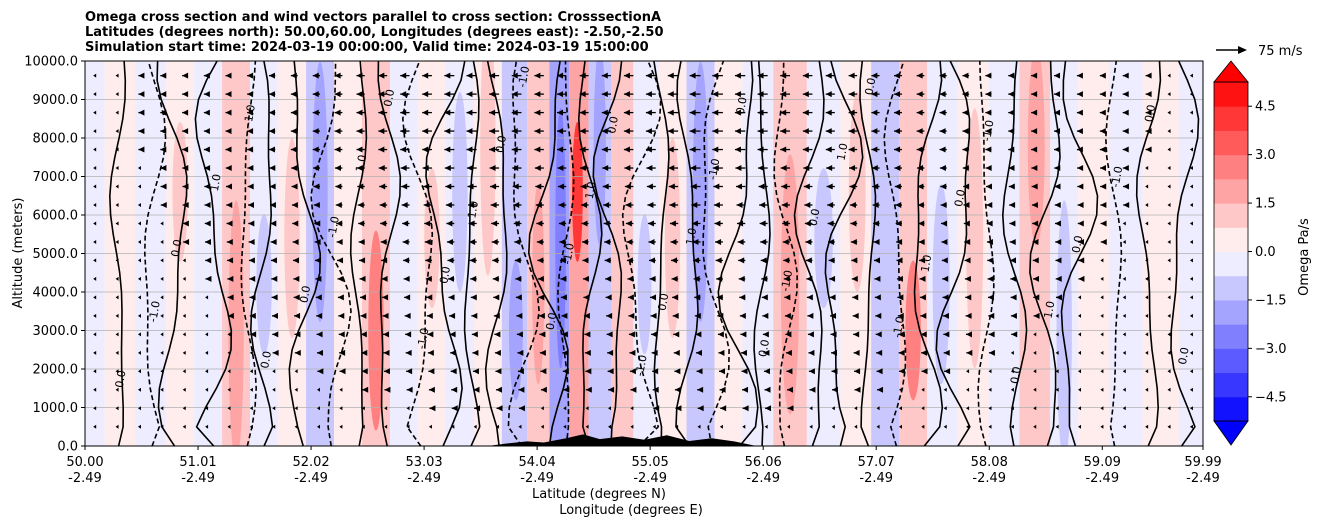 This screenshot has height=530, width=1320. Describe the element at coordinates (1259, 51) in the screenshot. I see `quiver-key: 75 m/s` at that location.